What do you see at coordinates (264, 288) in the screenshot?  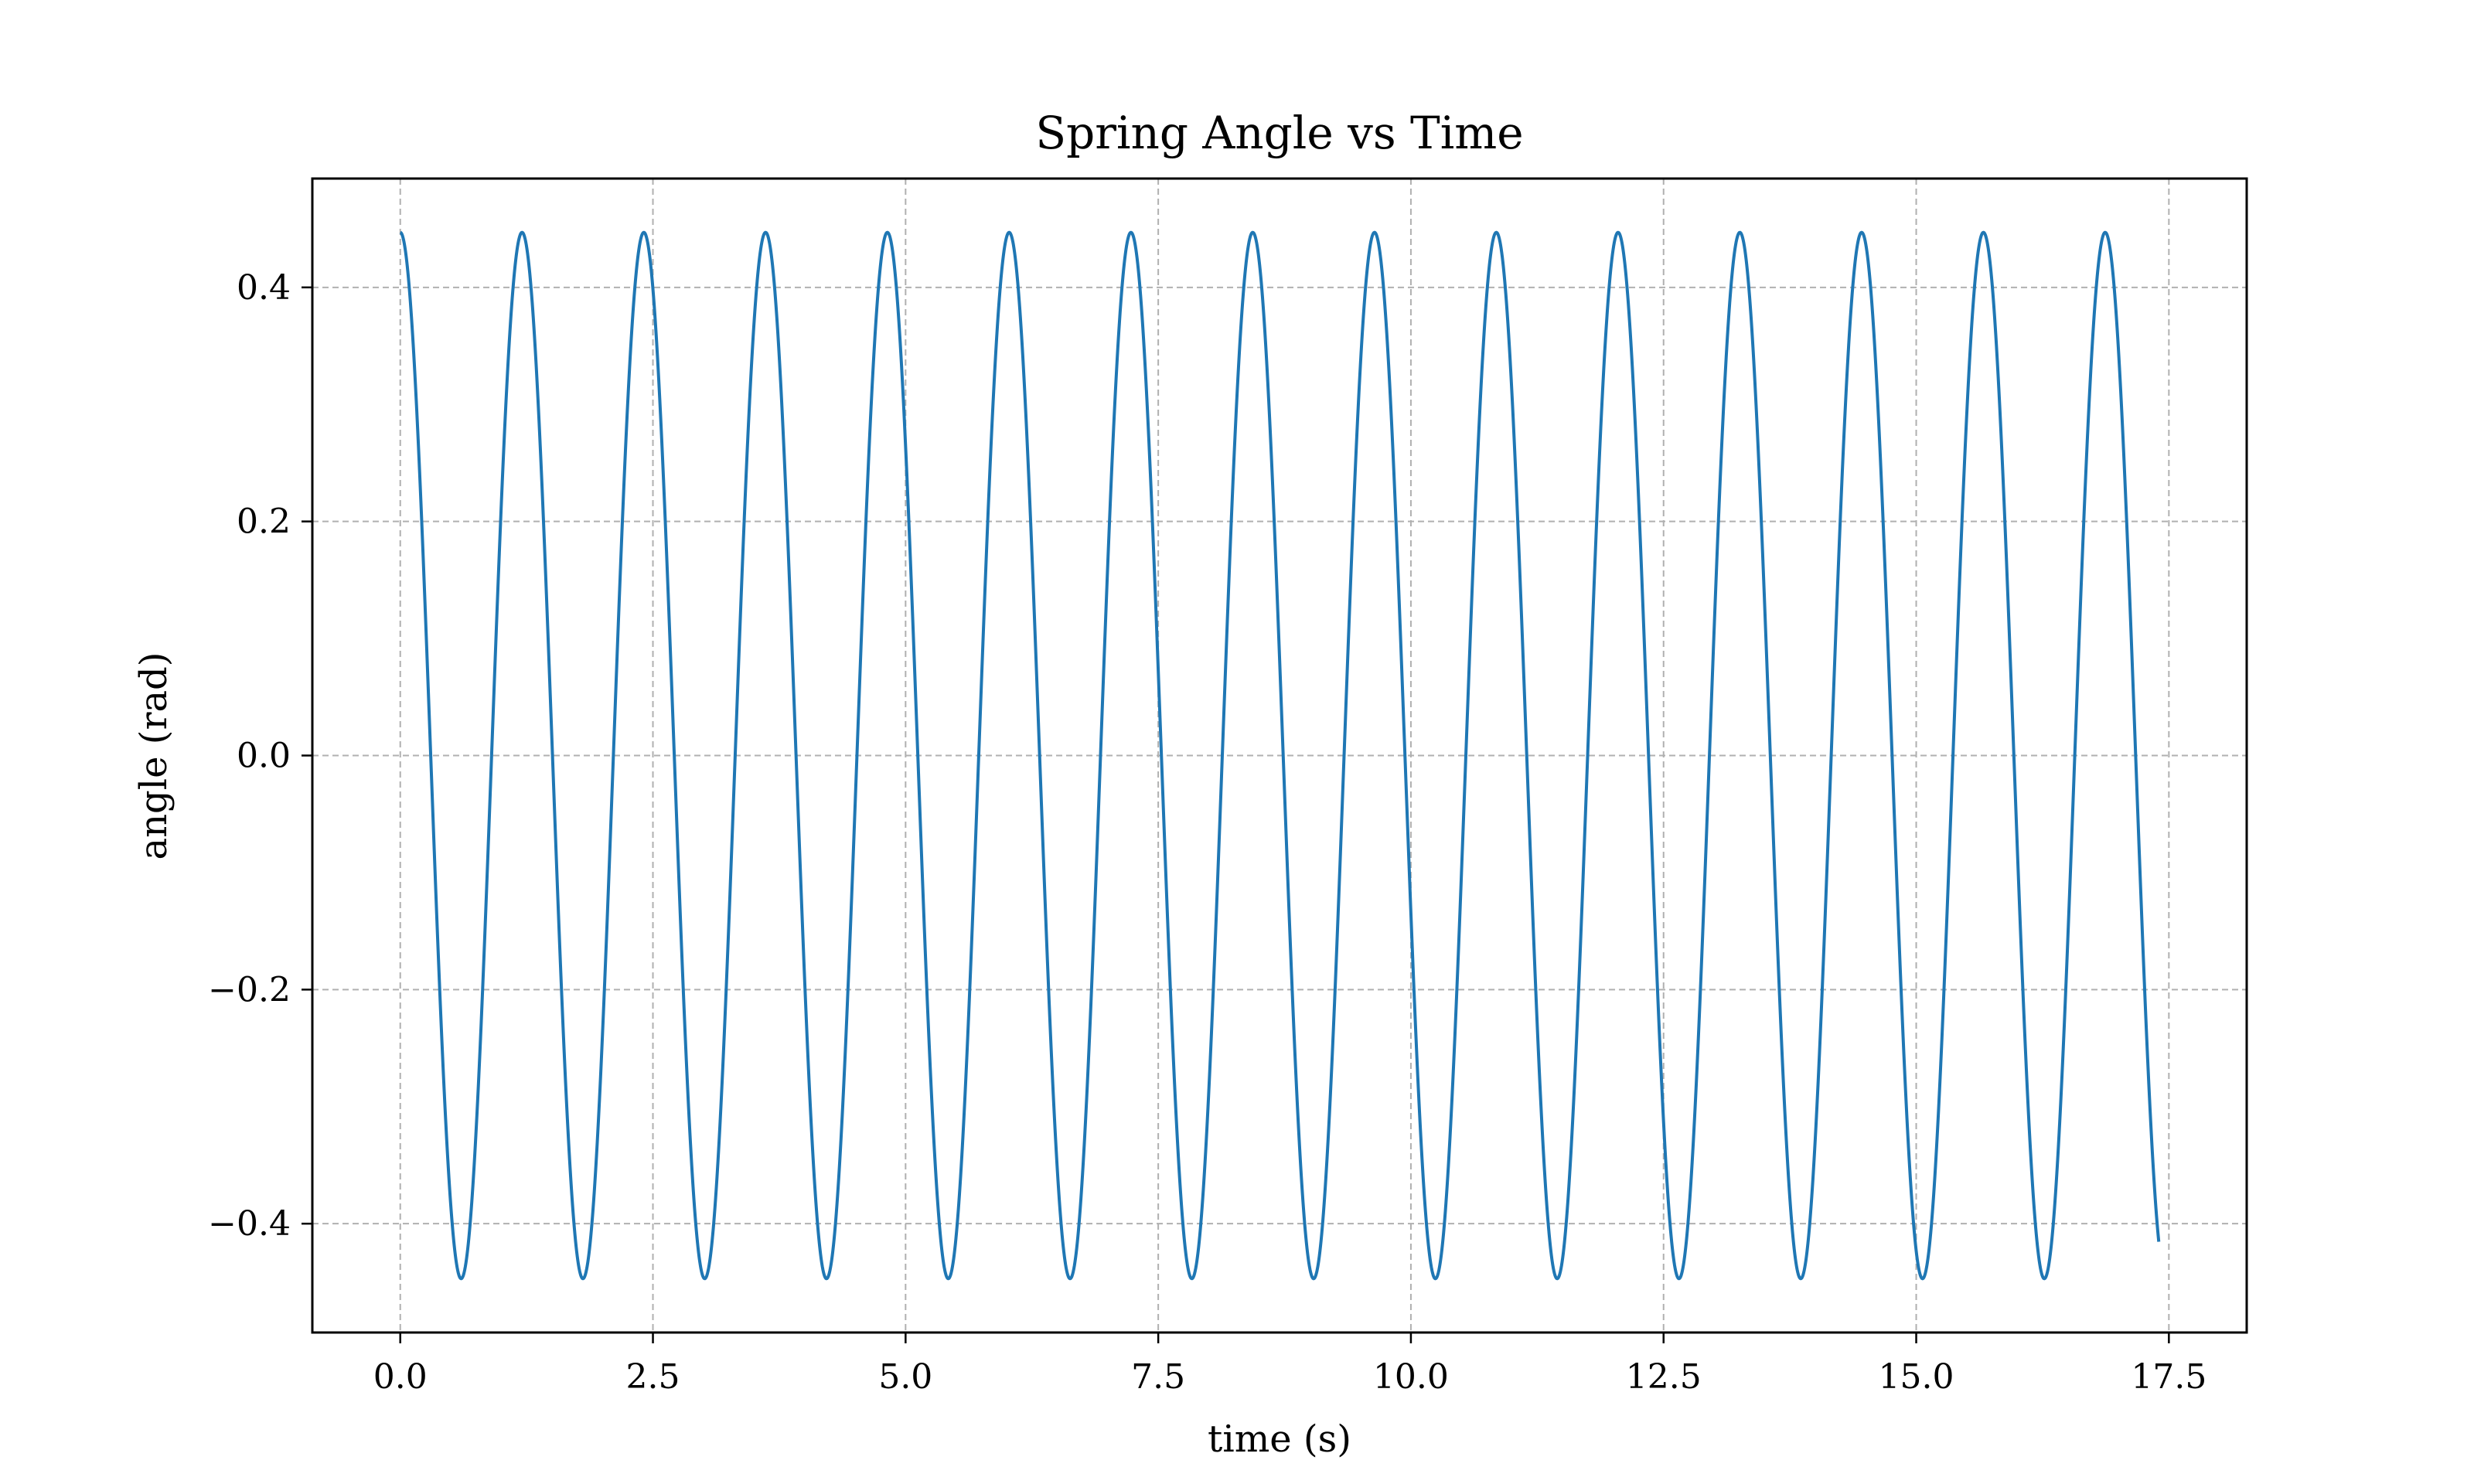 I see `y-tick-label: 0.4` at bounding box center [264, 288].